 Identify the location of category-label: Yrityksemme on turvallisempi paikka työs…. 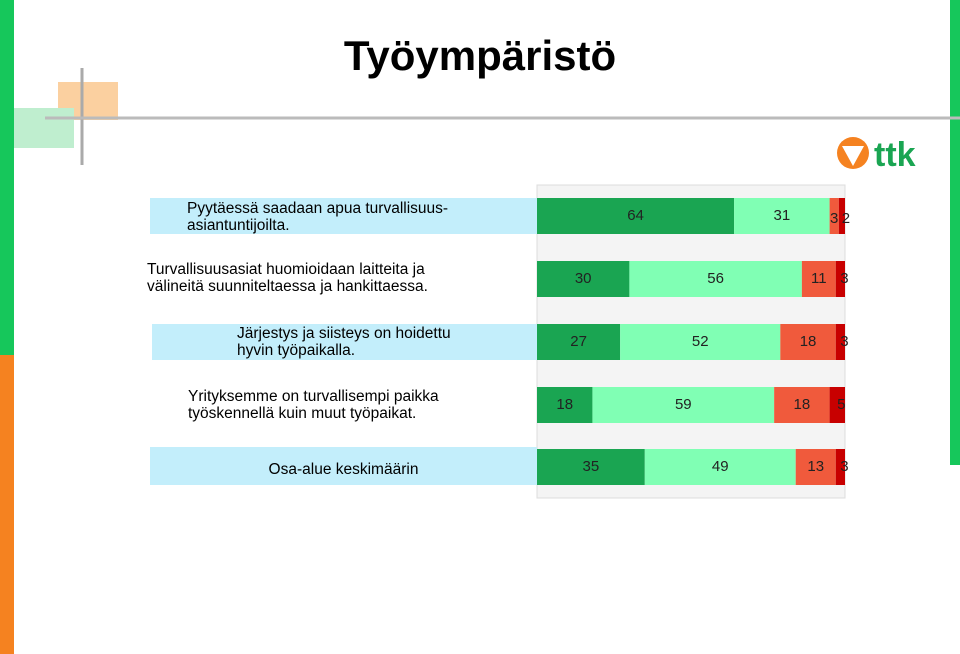
(313, 405).